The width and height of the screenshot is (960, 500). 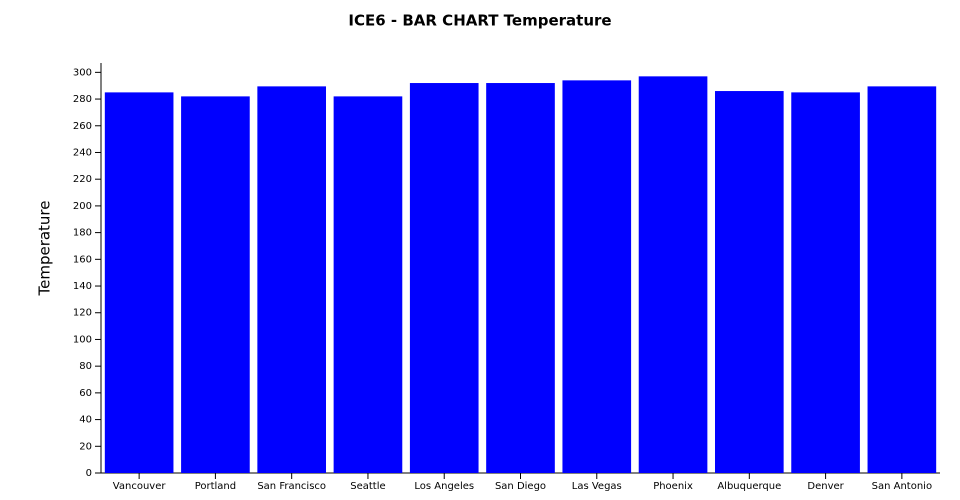 What do you see at coordinates (85, 420) in the screenshot?
I see `y-tick-label: 40` at bounding box center [85, 420].